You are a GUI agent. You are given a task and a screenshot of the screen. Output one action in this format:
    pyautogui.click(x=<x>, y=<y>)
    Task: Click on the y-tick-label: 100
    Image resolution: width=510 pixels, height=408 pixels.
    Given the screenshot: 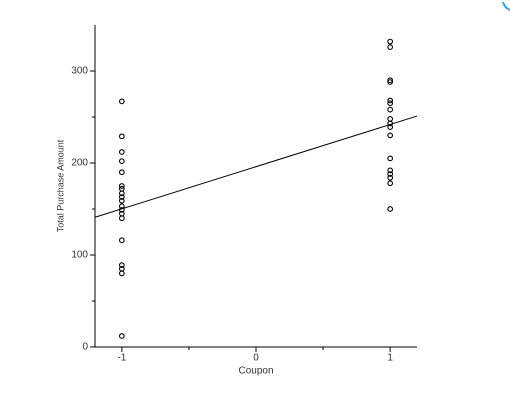 What is the action you would take?
    pyautogui.click(x=79, y=255)
    